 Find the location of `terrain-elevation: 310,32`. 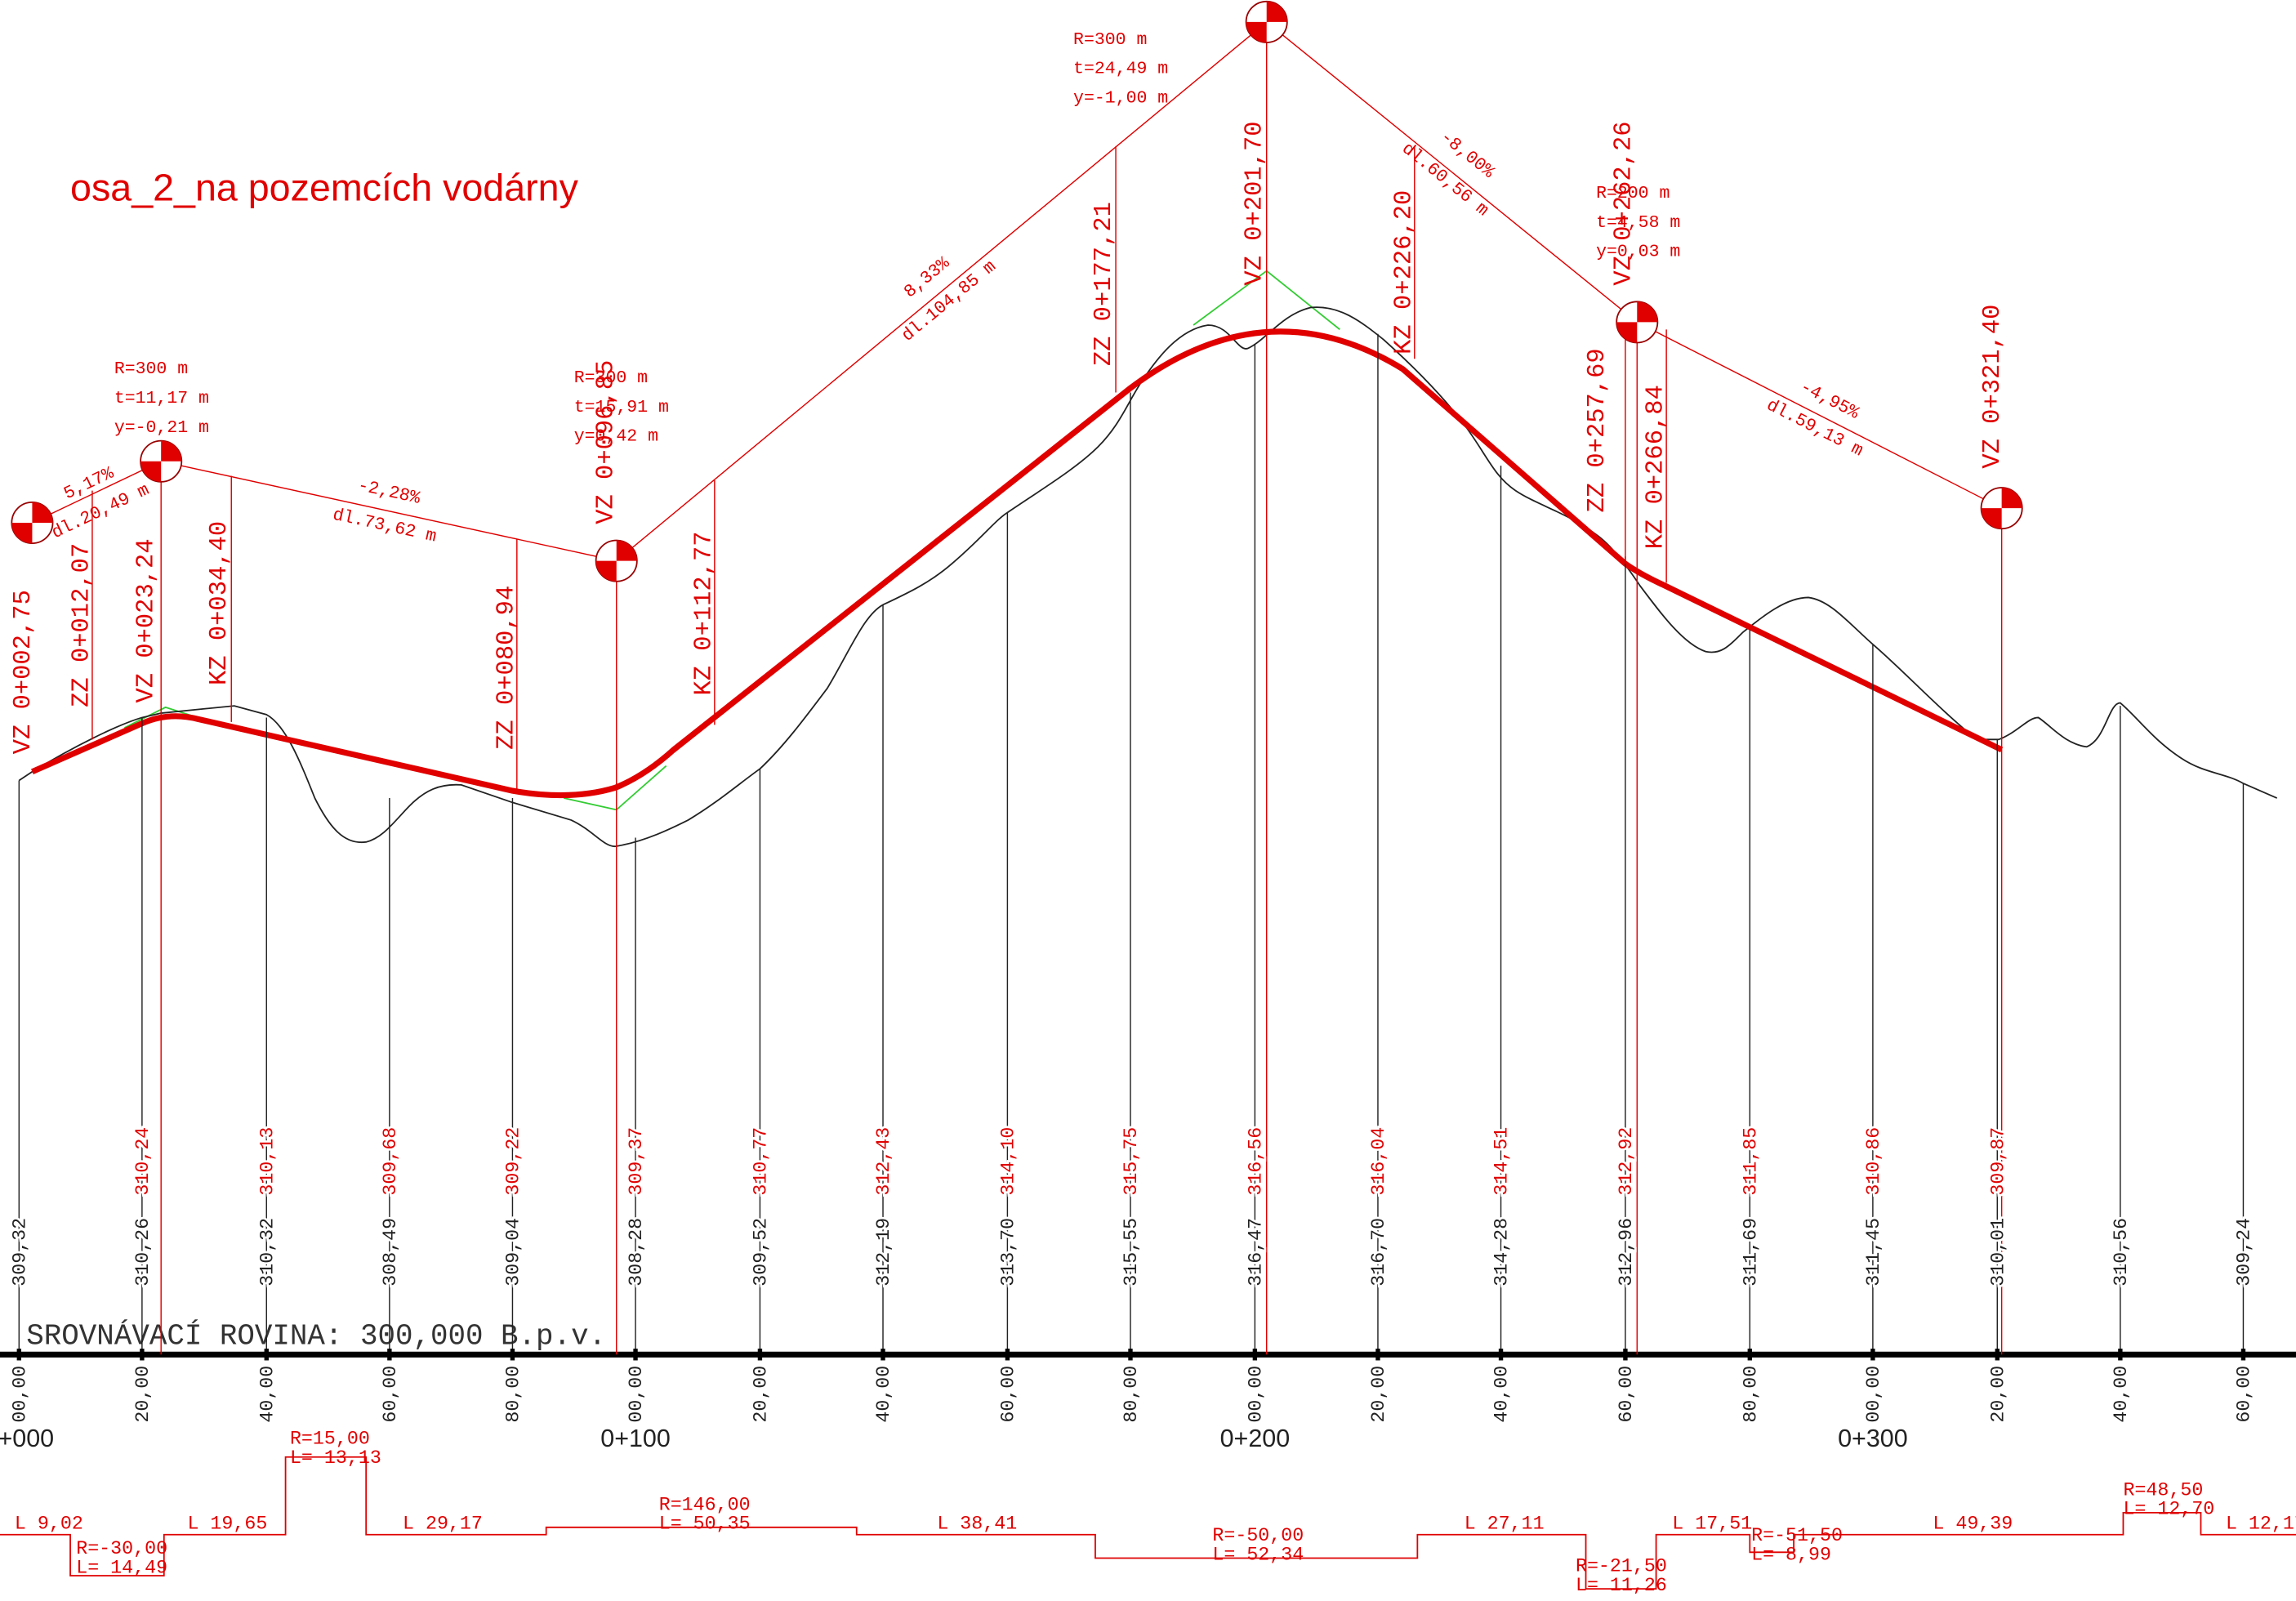

terrain-elevation: 310,32 is located at coordinates (267, 1252).